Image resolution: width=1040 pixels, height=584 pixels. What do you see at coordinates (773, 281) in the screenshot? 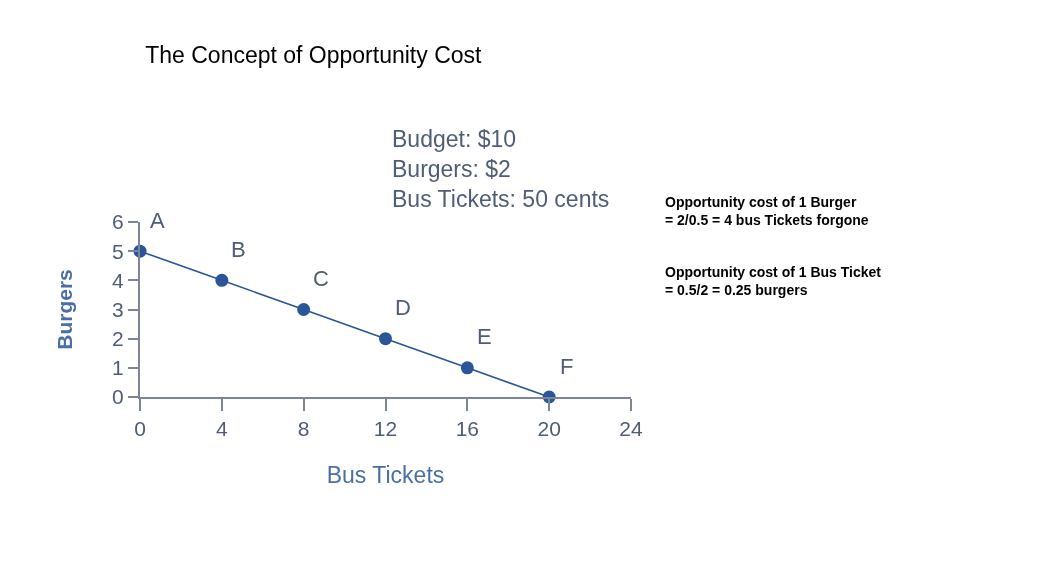
I see `text: Opportunity cost of 1 Bus Ticket = 0.5/2 = 0.25 burgers` at bounding box center [773, 281].